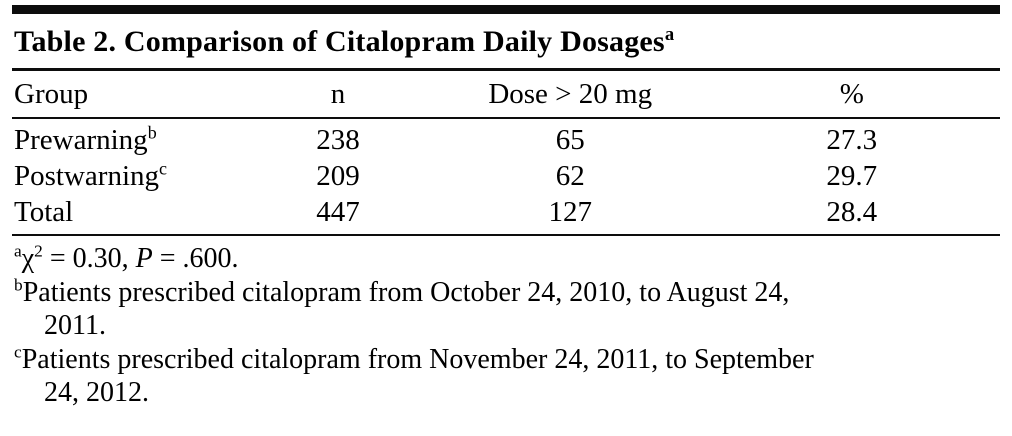  I want to click on header-dose: Dose > 20 mg, so click(570, 94).